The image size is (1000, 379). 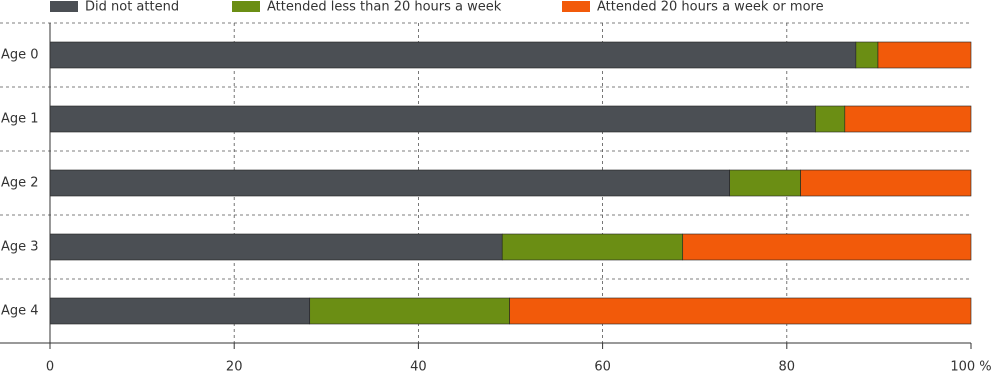 I want to click on y-tick-label: Age 0, so click(x=20, y=55).